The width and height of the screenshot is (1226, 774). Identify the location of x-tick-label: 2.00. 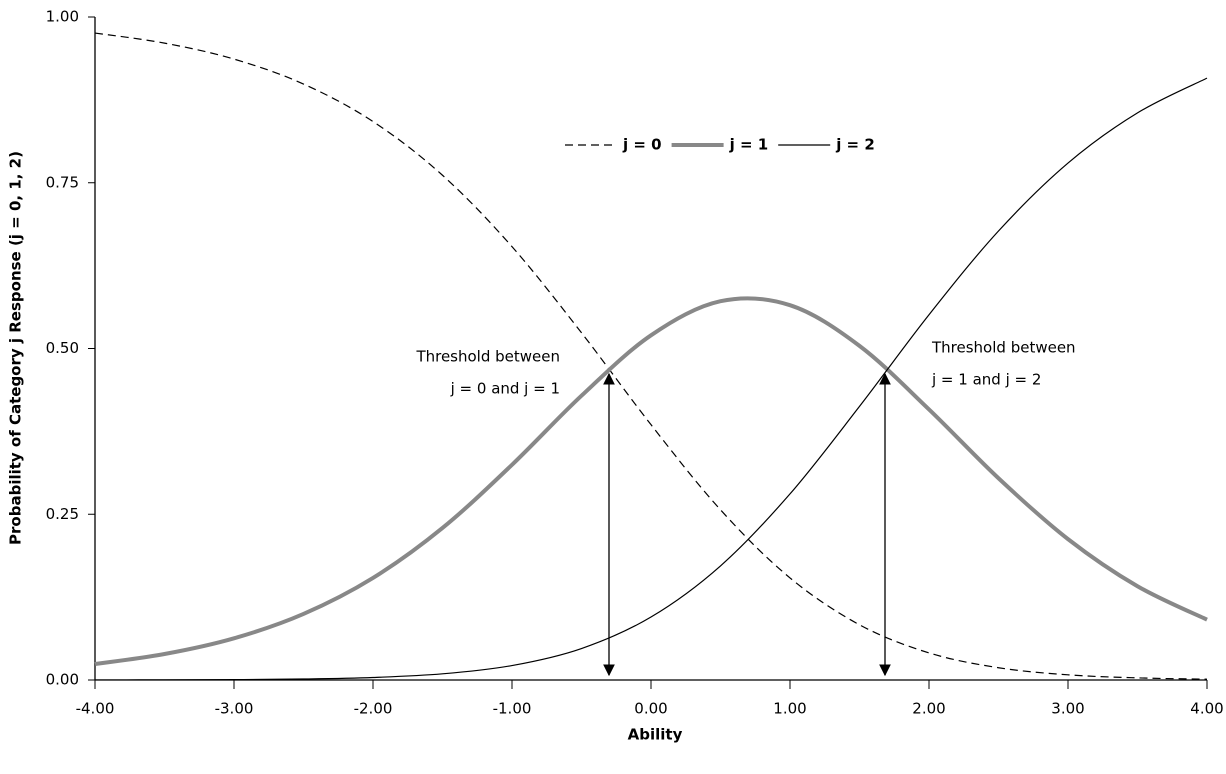
(928, 709).